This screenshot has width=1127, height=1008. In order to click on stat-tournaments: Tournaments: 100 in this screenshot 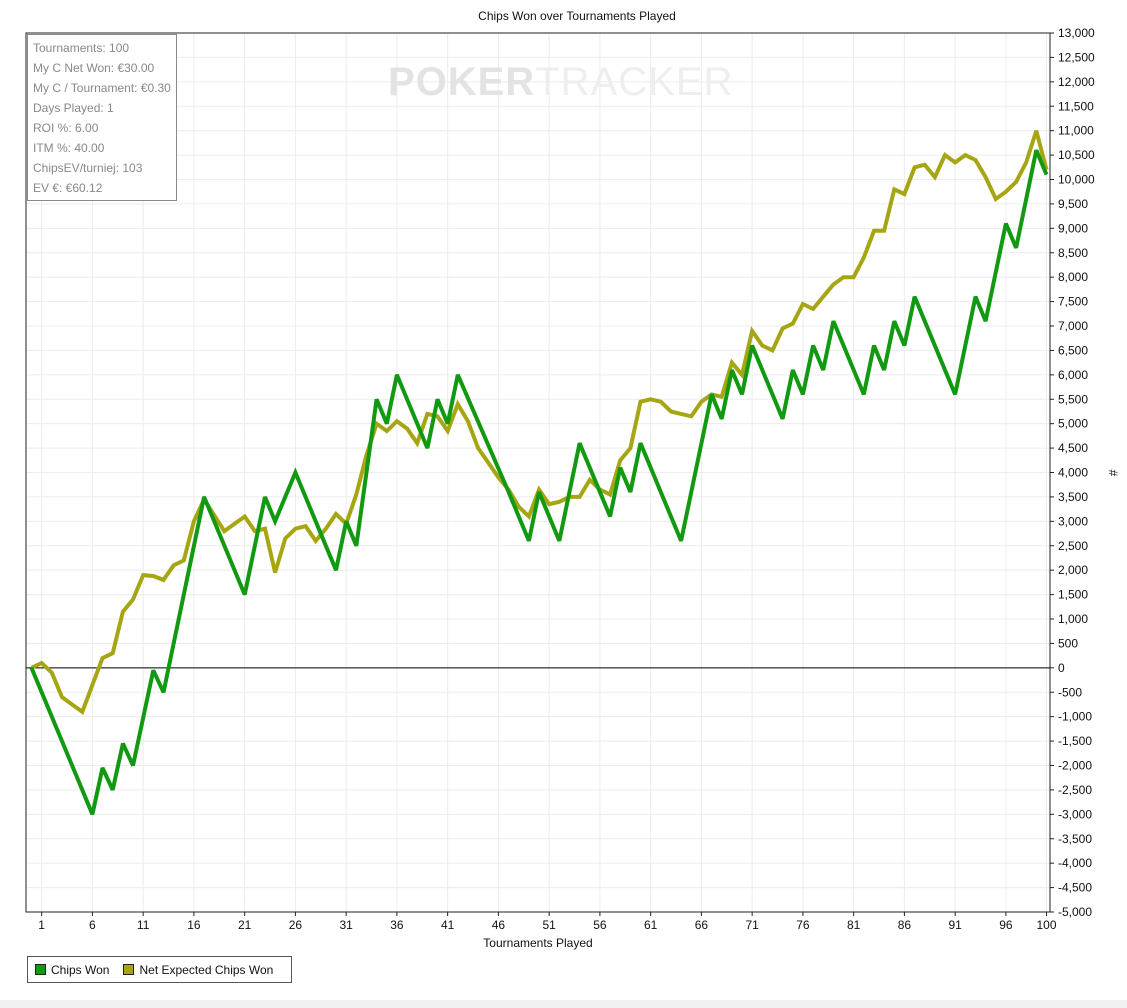, I will do `click(81, 48)`.